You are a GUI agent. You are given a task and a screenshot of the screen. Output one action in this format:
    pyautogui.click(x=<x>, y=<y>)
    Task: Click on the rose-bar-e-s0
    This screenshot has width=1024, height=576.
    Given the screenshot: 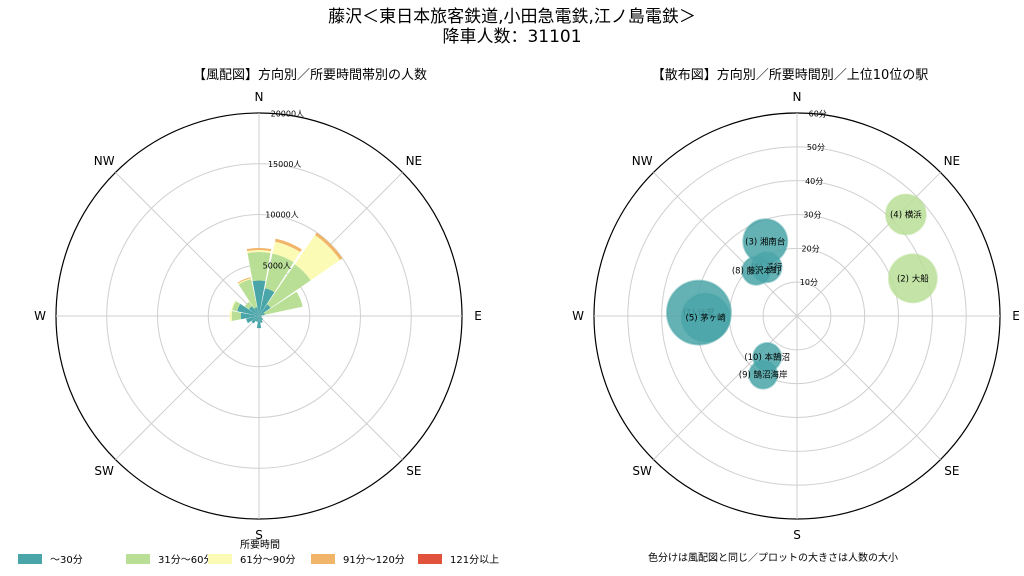 What is the action you would take?
    pyautogui.click(x=260, y=316)
    